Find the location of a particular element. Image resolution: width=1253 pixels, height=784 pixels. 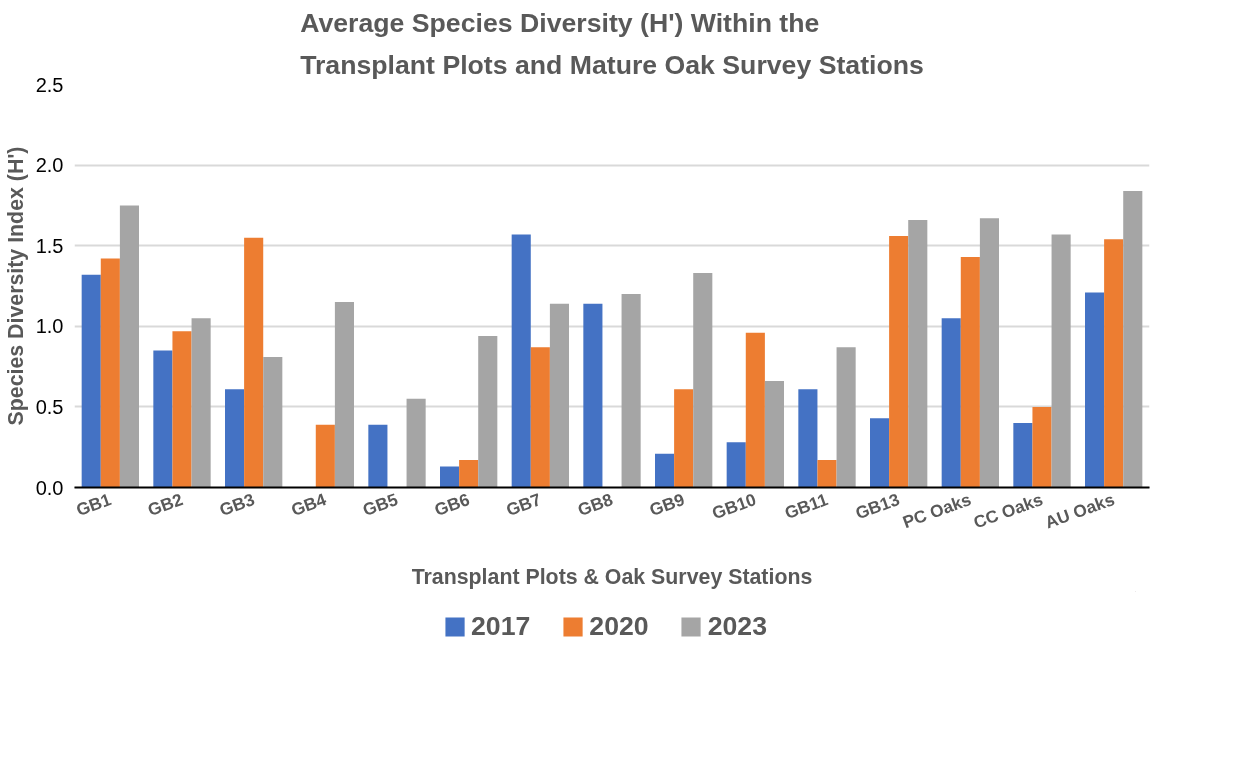

x-tick-label: GB7 is located at coordinates (523, 505).